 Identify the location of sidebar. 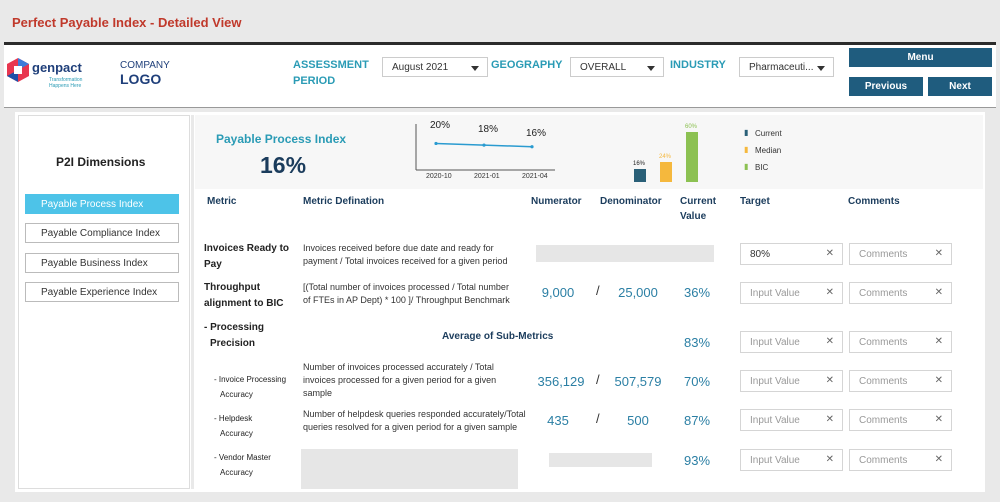
(104, 302).